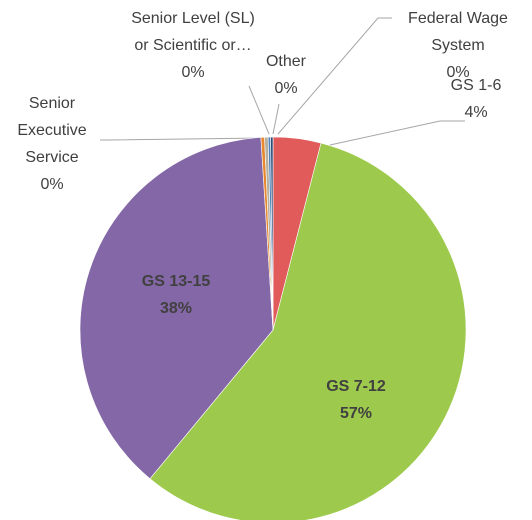 This screenshot has height=520, width=532. What do you see at coordinates (356, 413) in the screenshot?
I see `value-label: 57%` at bounding box center [356, 413].